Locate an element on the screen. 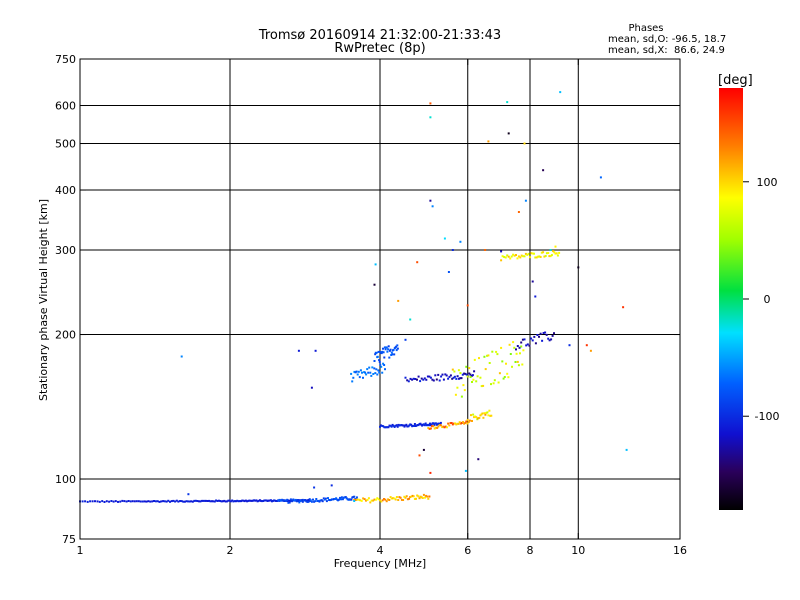 Image resolution: width=800 pixels, height=600 pixels. x-axis-label: Frequency [MHz] is located at coordinates (380, 563).